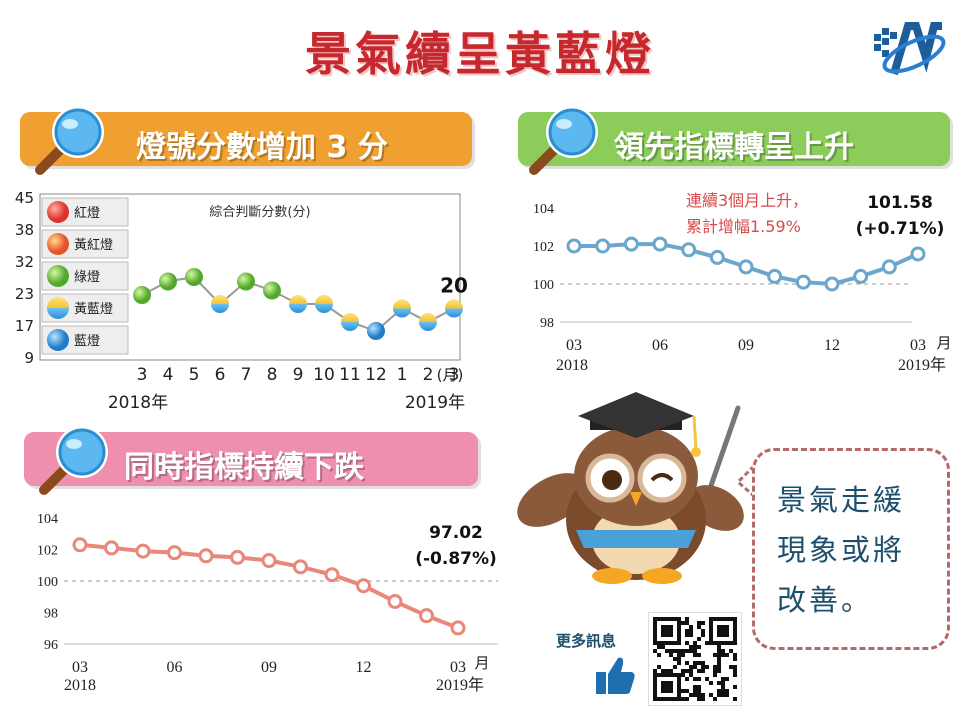  I want to click on x-unit: 月, so click(481, 663).